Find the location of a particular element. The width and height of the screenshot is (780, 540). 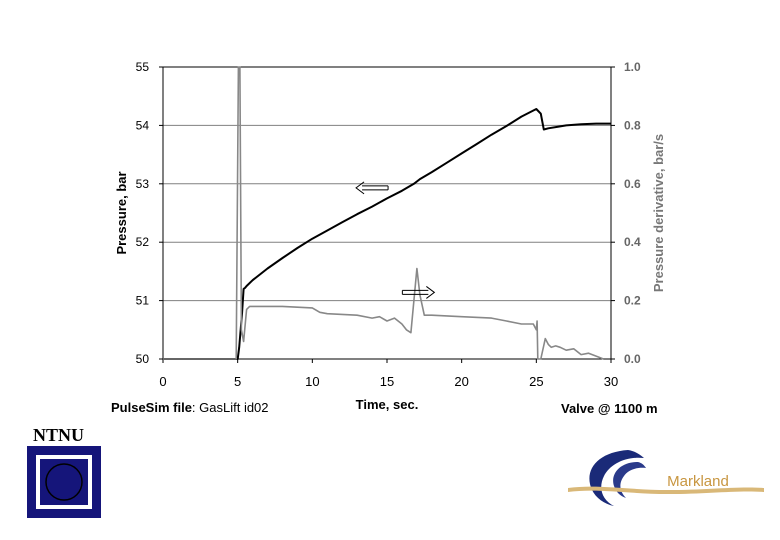

y-right-tick-label-0: 0.0 is located at coordinates (632, 359).